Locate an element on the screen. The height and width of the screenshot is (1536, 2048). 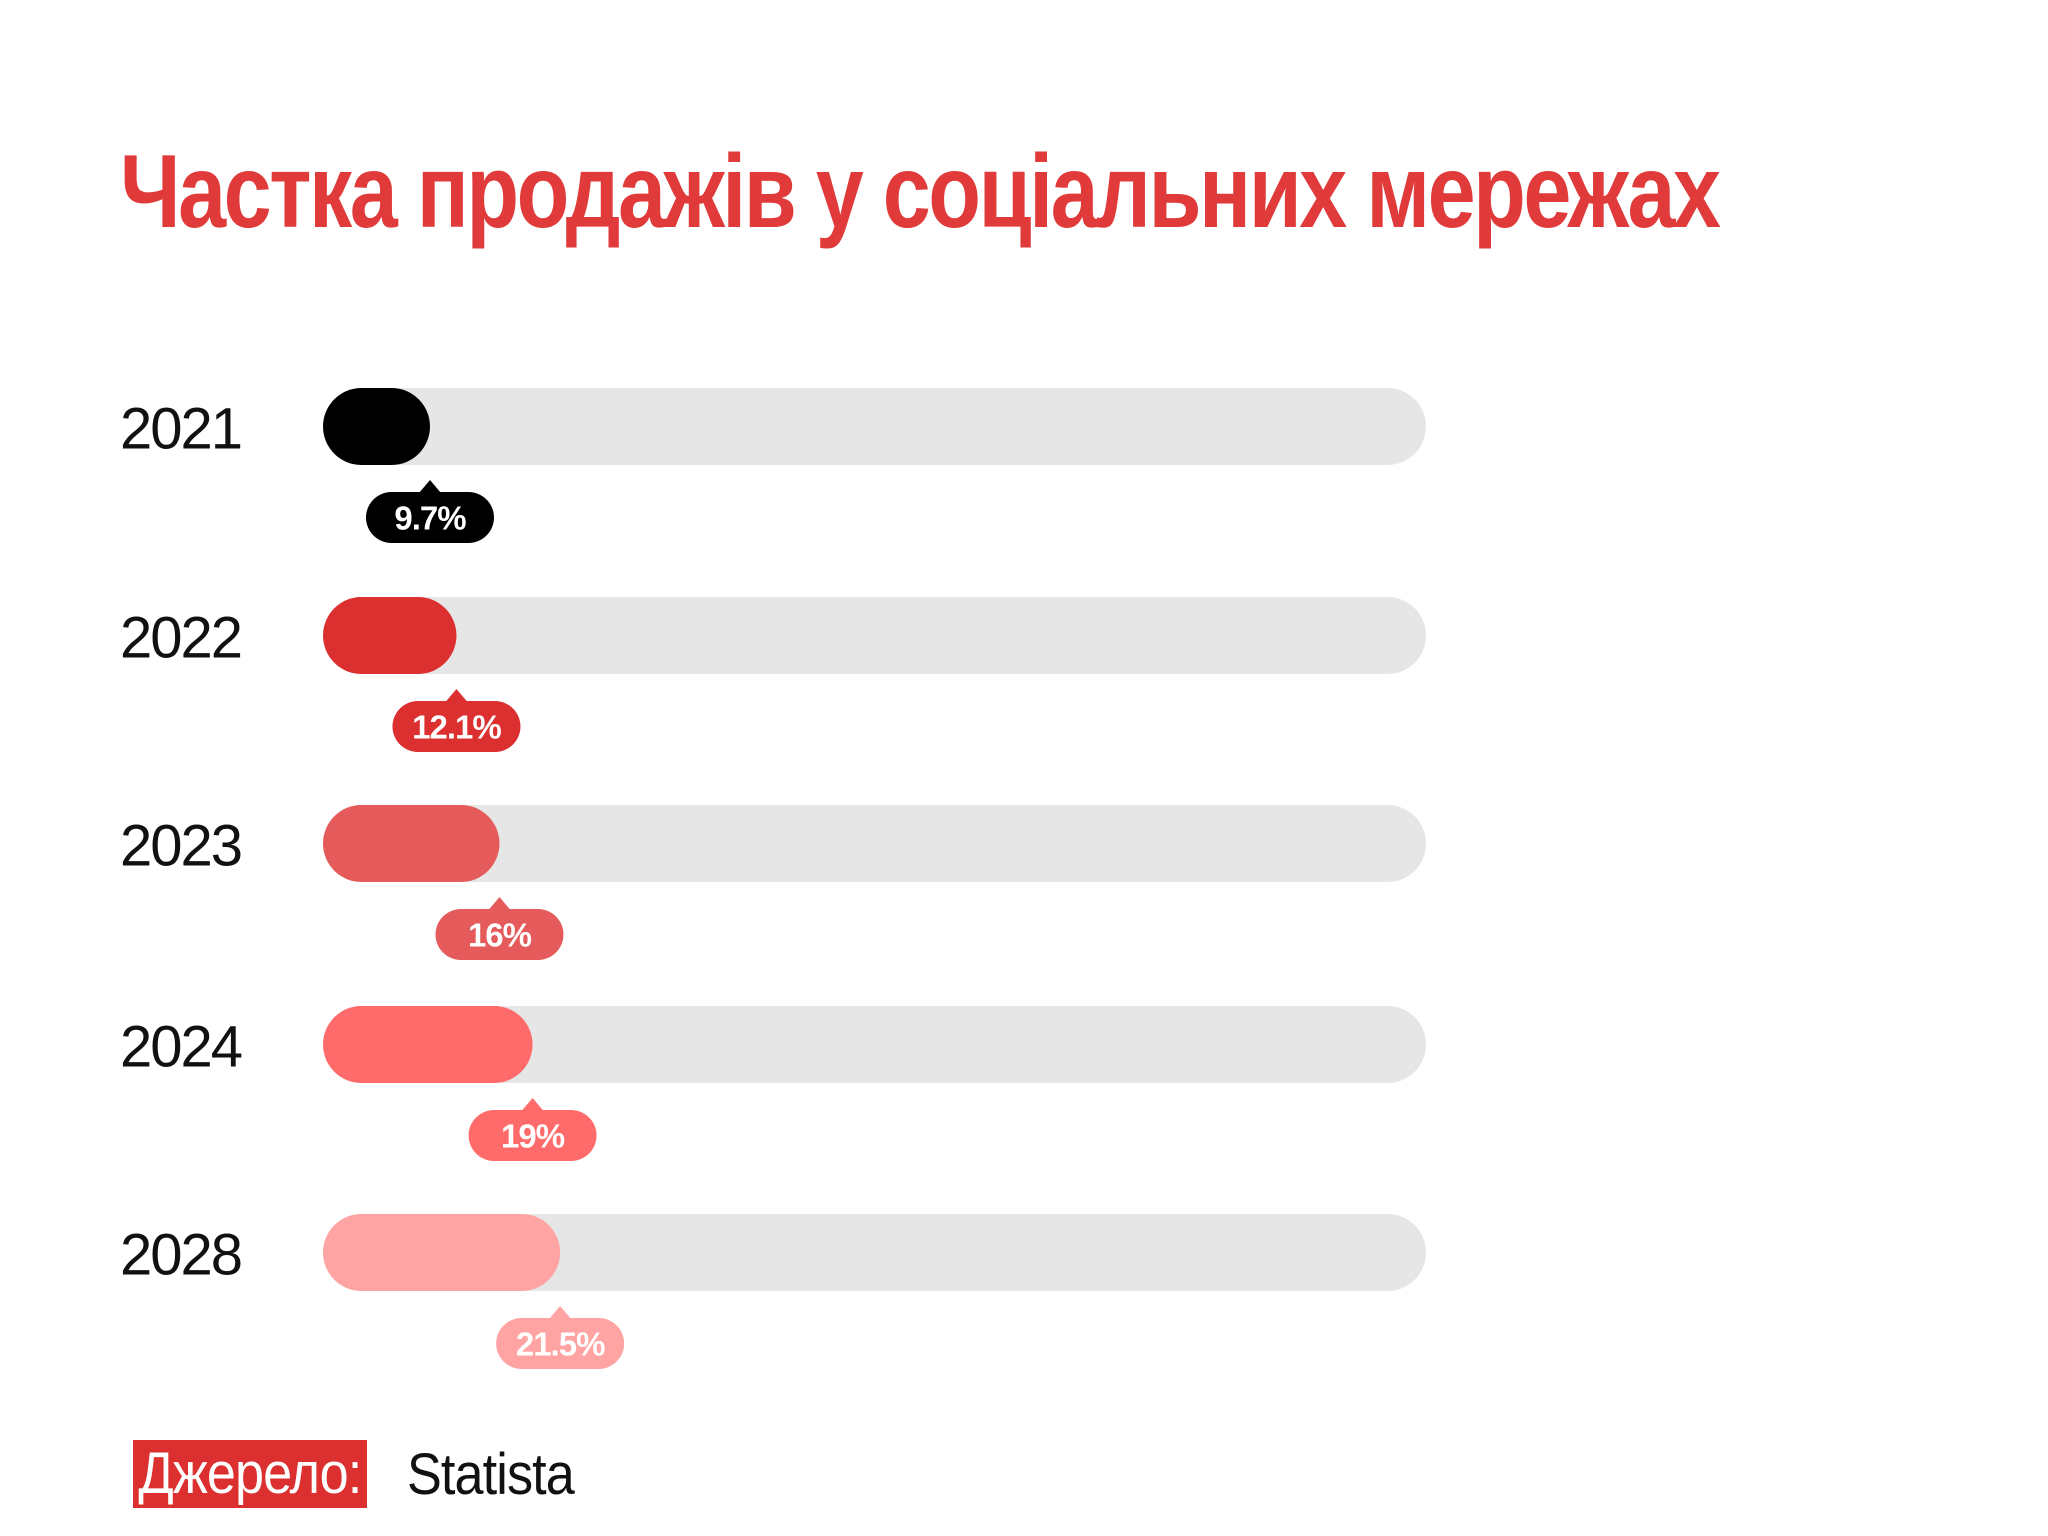
bar-row-2022: 2022 12.1% is located at coordinates (773, 674).